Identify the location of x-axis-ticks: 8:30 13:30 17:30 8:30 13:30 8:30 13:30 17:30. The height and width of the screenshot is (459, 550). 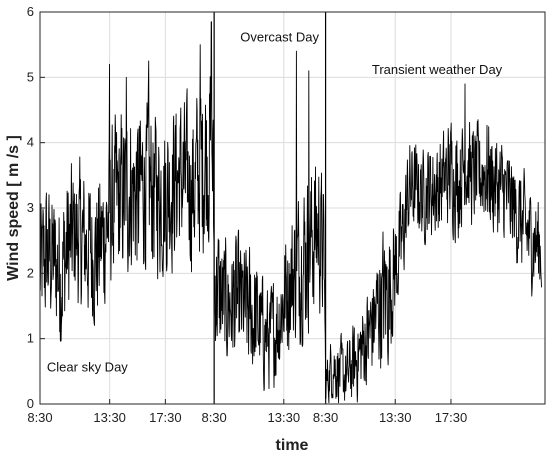
(247, 412).